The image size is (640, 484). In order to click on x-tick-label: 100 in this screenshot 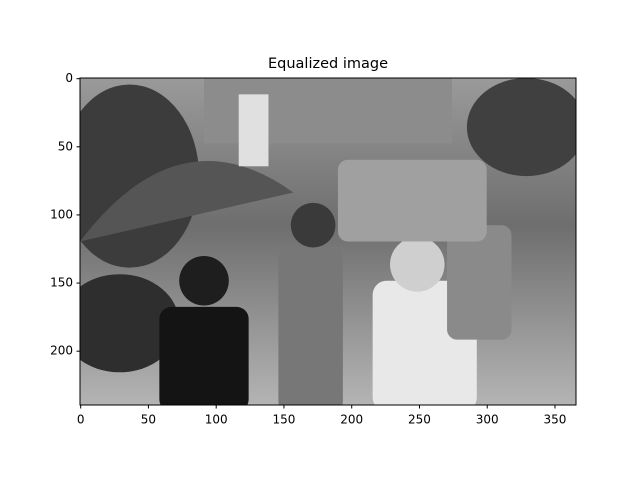, I will do `click(216, 420)`.